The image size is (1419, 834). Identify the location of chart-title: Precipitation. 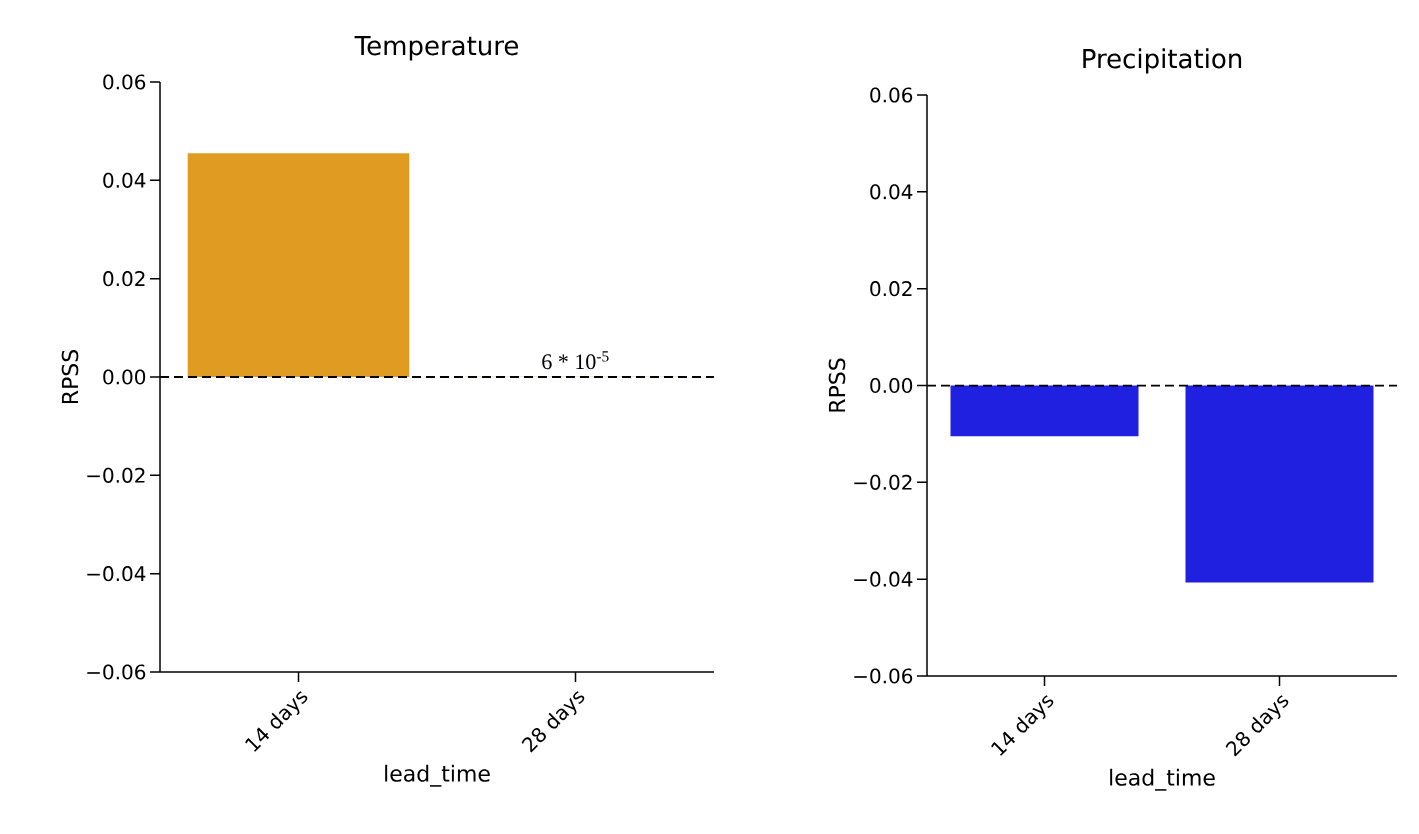
(1162, 61).